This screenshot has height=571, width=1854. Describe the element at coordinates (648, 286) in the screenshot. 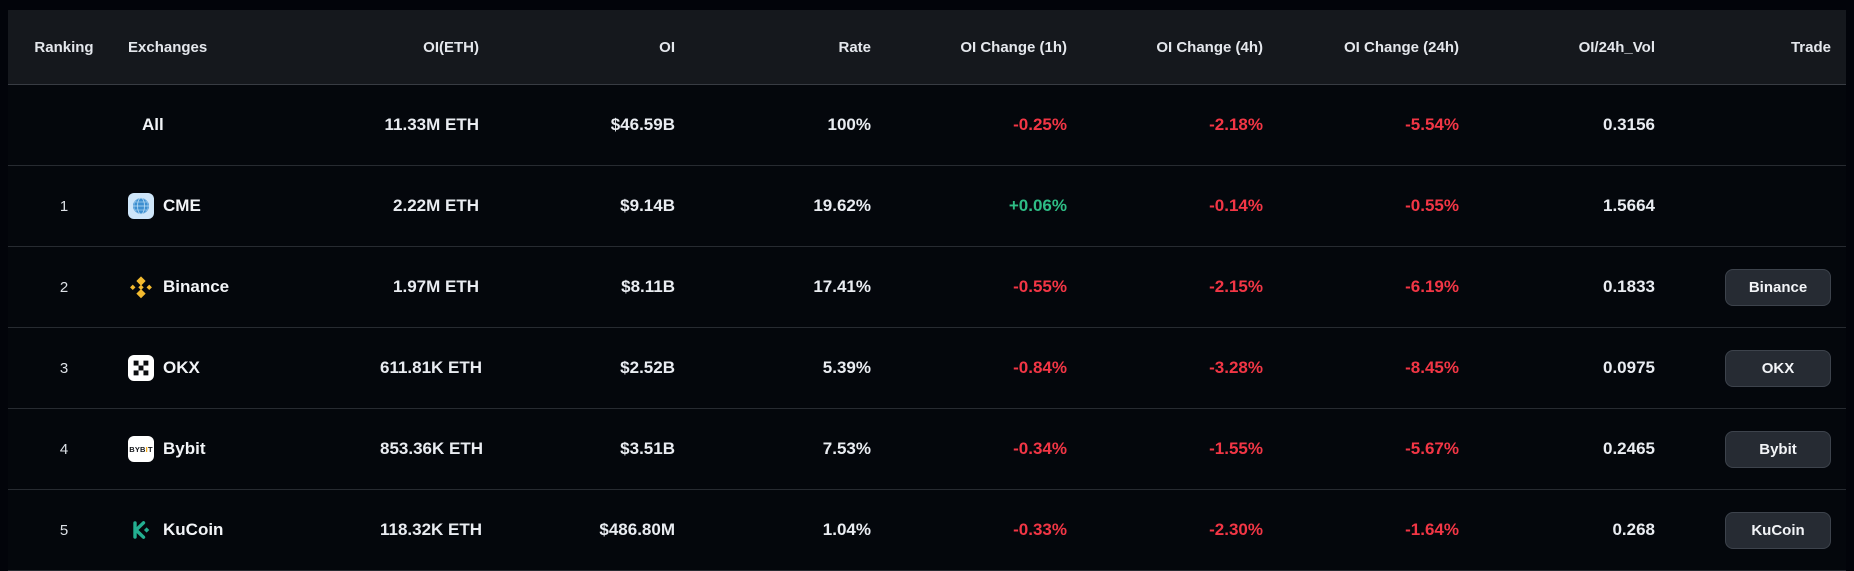

I see `oi-value: $8.11B` at that location.